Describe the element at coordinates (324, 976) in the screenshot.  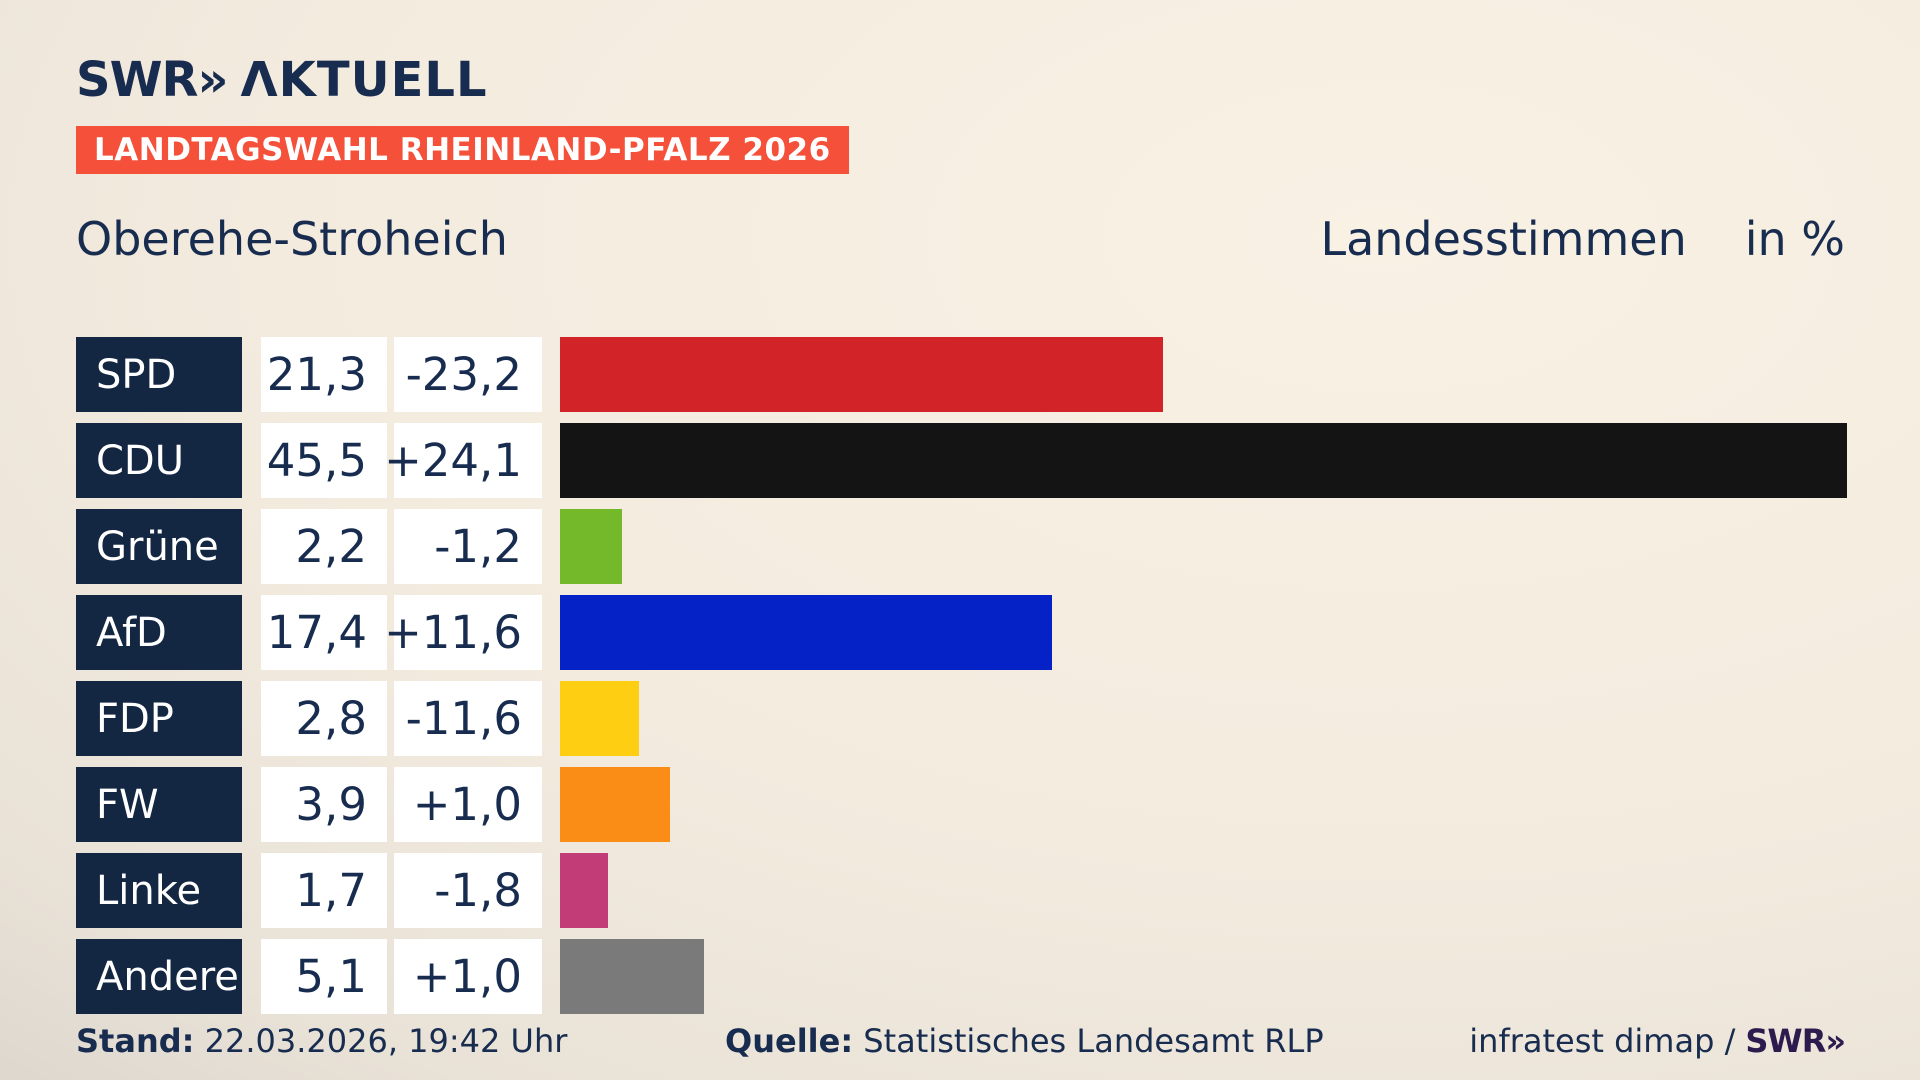
I see `party-value: 5,1` at that location.